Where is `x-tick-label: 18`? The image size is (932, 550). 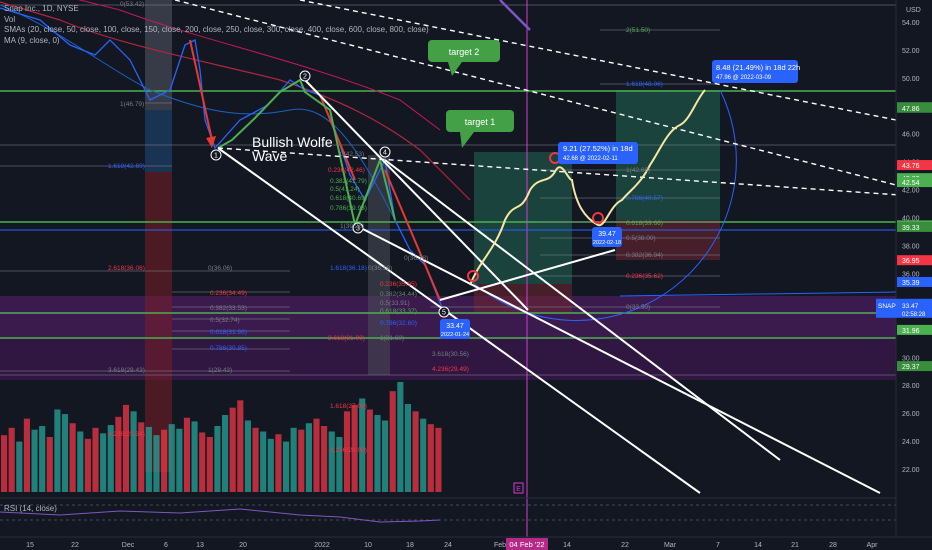
x-tick-label: 18 is located at coordinates (410, 545).